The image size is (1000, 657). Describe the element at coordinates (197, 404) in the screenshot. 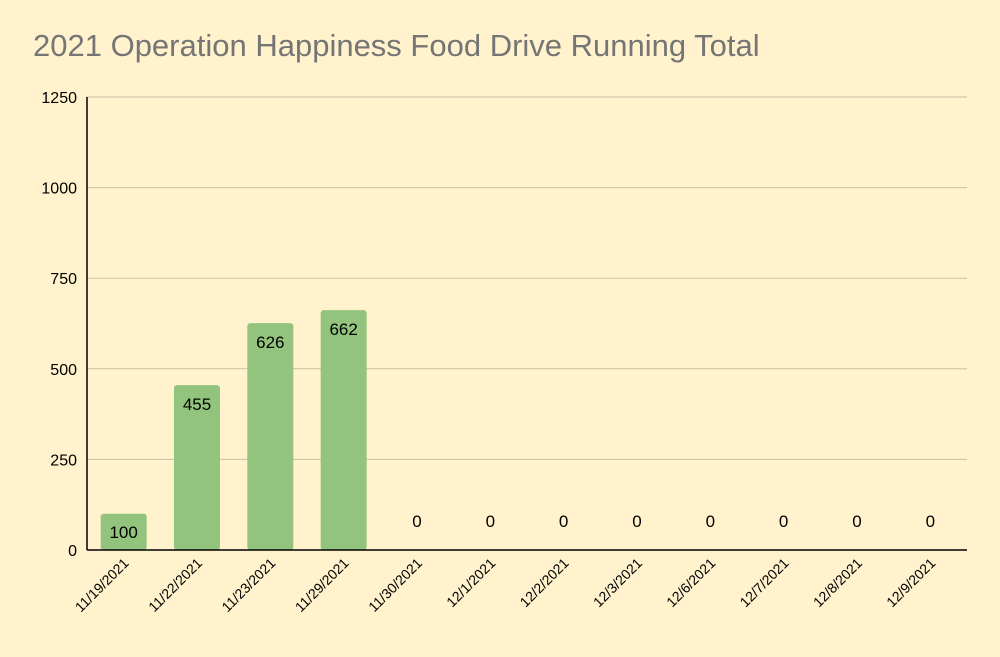

I see `data-label: 455` at that location.